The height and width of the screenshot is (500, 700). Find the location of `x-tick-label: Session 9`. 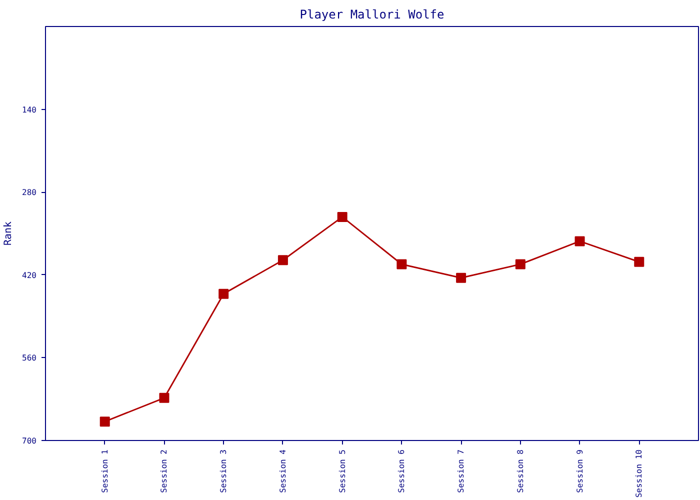

x-tick-label: Session 9 is located at coordinates (579, 471).